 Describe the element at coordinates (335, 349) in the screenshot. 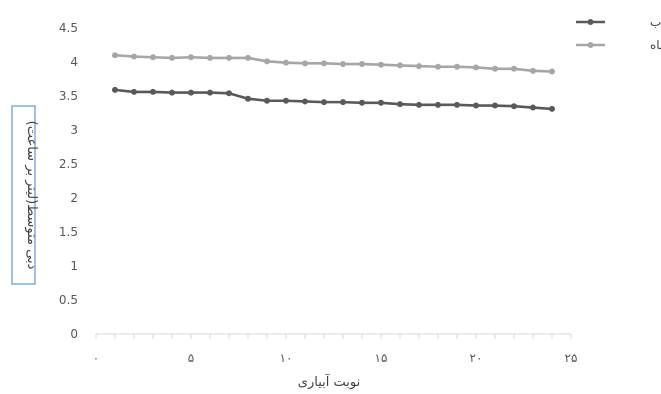

I see `x-axis: ۰ ۵ ۱۰ ۱۵ ۲۰ ۲۵` at that location.